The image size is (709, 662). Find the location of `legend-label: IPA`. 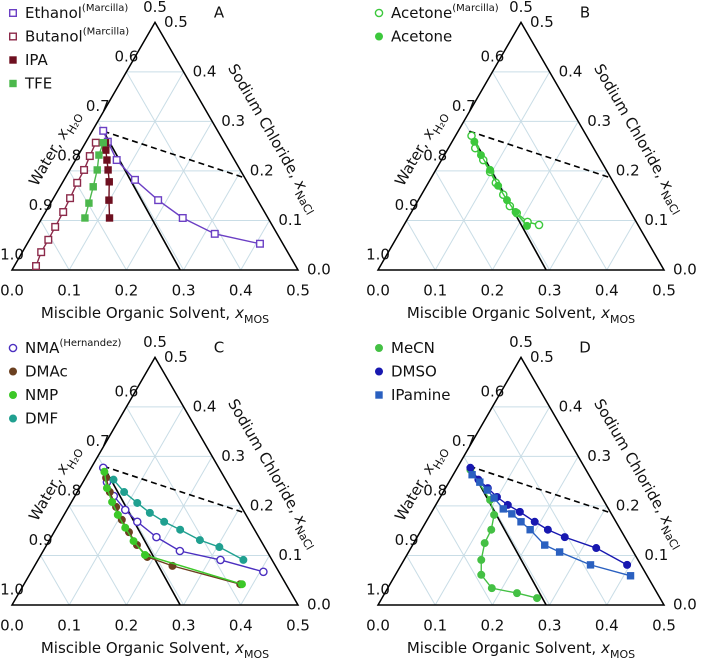

legend-label: IPA is located at coordinates (37, 60).